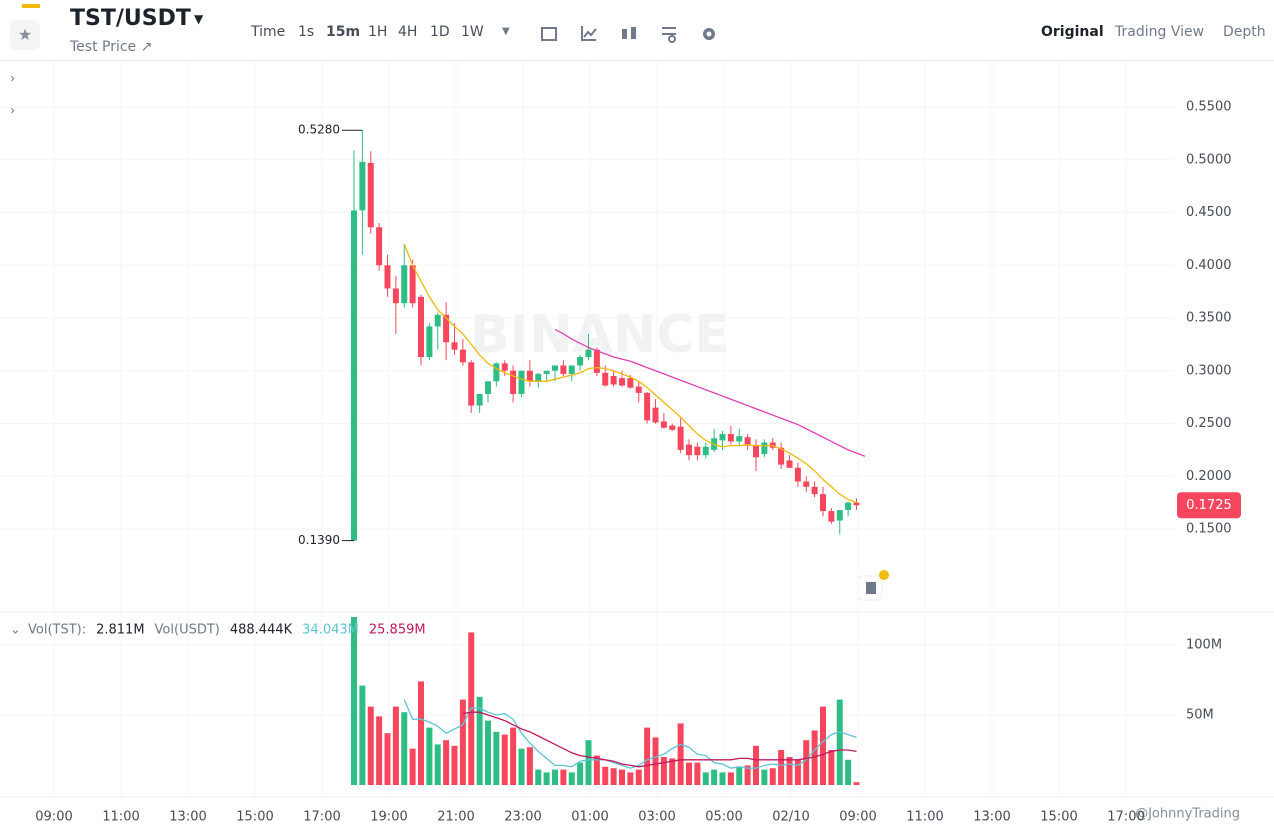 This screenshot has height=833, width=1274. Describe the element at coordinates (1209, 212) in the screenshot. I see `y-tick-label: 0.4500` at that location.